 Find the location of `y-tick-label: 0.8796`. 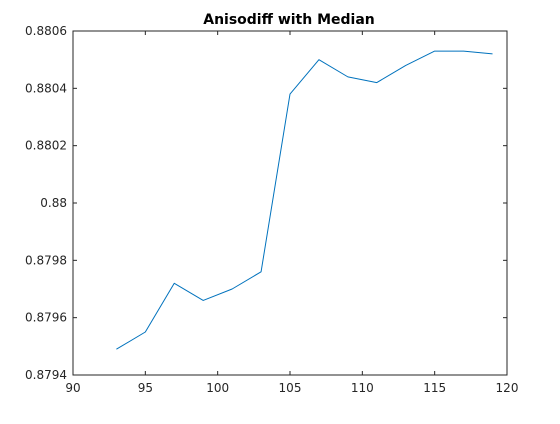

y-tick-label: 0.8796 is located at coordinates (46, 318).